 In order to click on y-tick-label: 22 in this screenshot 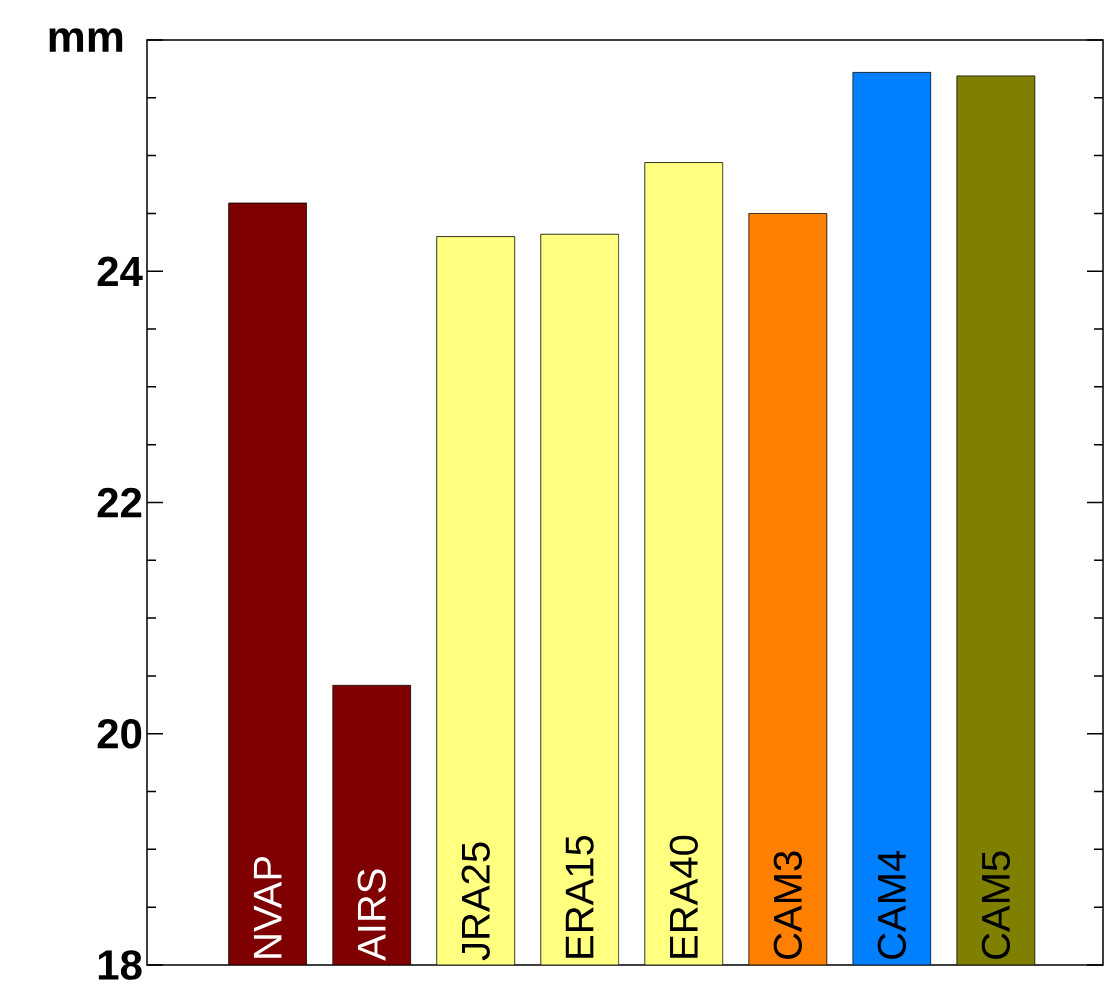, I will do `click(119, 502)`.